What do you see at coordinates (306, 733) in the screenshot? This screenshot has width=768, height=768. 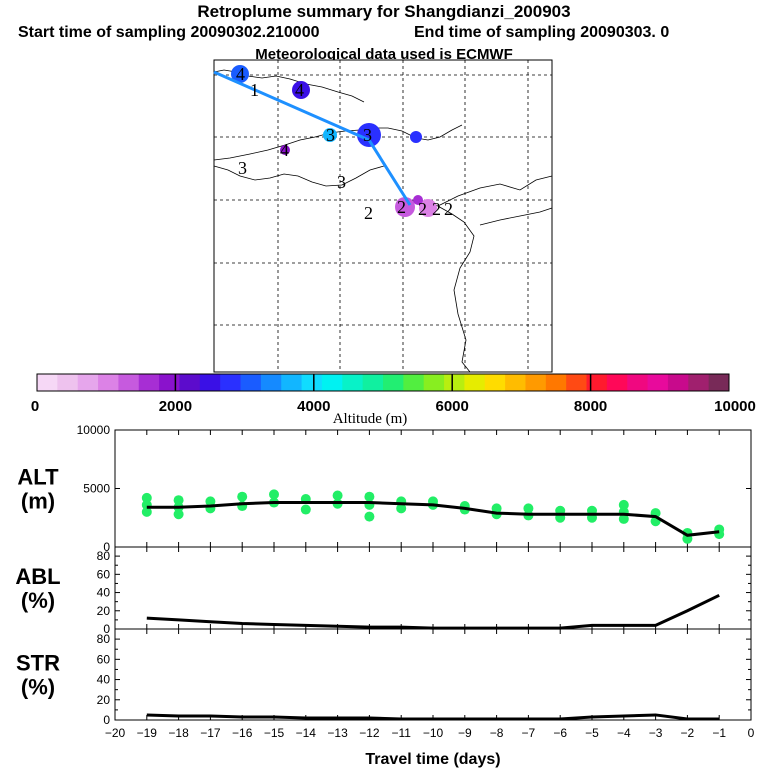 I see `x-tick-label: −14` at bounding box center [306, 733].